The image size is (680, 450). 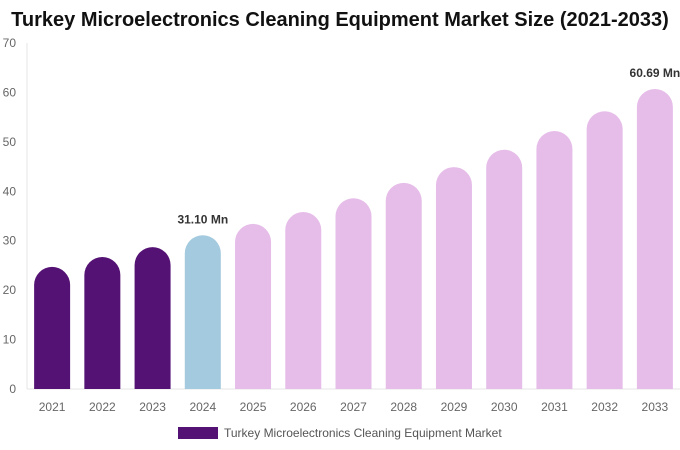 What do you see at coordinates (453, 278) in the screenshot?
I see `bar-2029` at bounding box center [453, 278].